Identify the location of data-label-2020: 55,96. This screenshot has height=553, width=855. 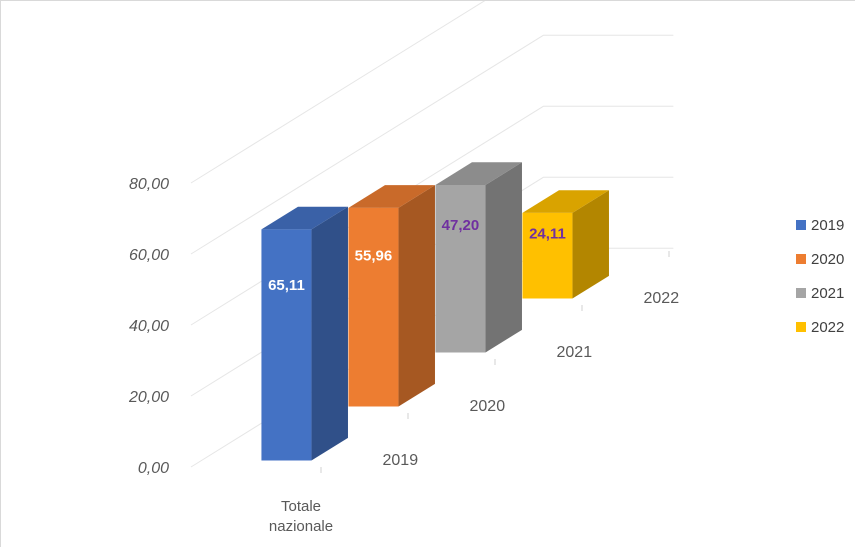
(374, 256).